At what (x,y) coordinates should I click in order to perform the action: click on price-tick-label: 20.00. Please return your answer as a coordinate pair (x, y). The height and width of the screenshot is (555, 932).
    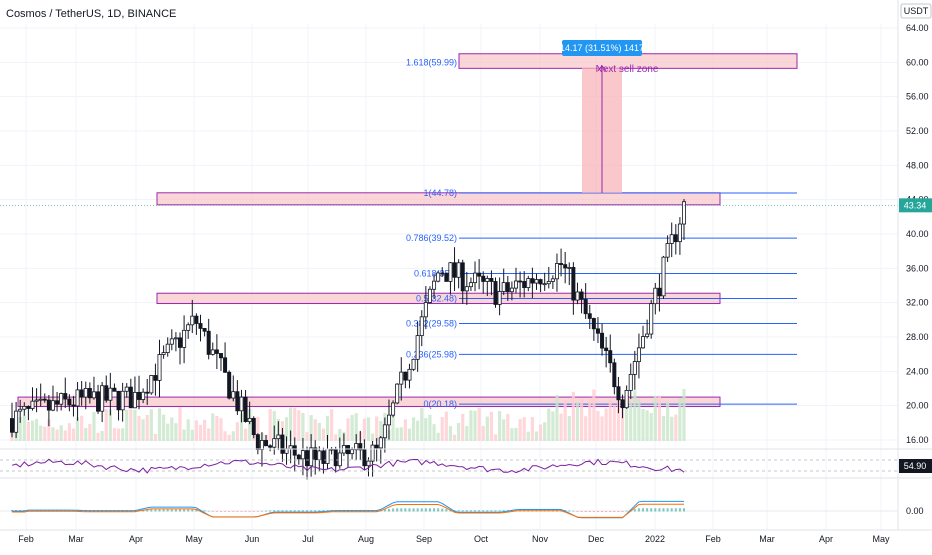
    Looking at the image, I should click on (917, 406).